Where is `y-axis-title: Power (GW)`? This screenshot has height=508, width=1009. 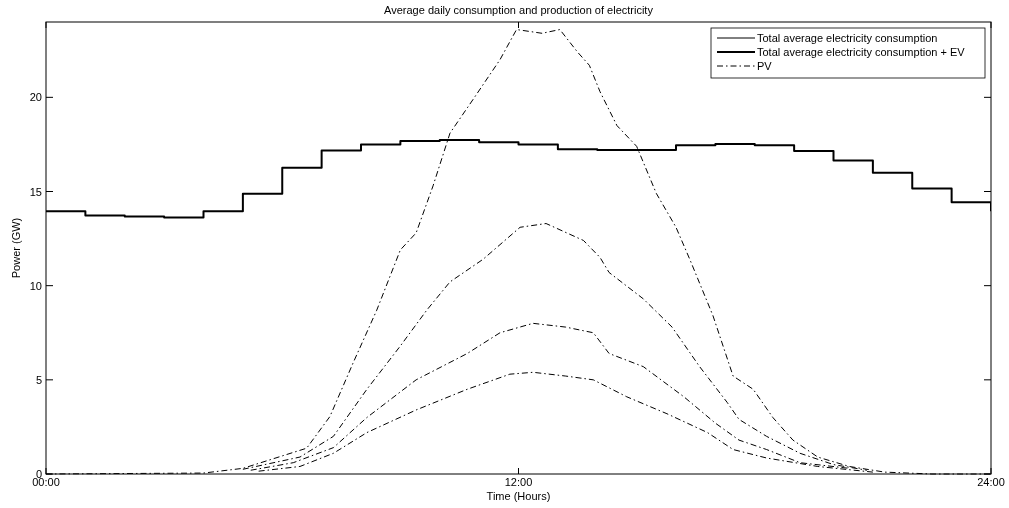 y-axis-title: Power (GW) is located at coordinates (16, 248).